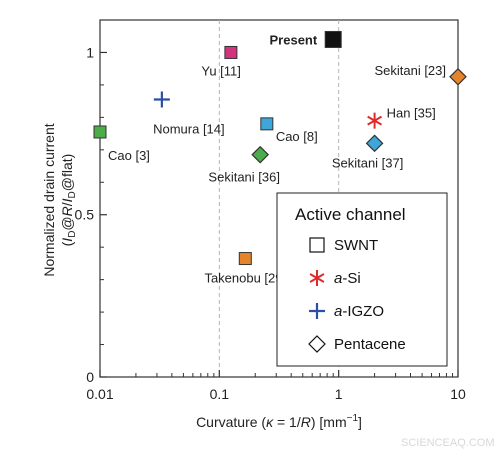 The image size is (500, 452). I want to click on x-tick-label-10: 10, so click(458, 394).